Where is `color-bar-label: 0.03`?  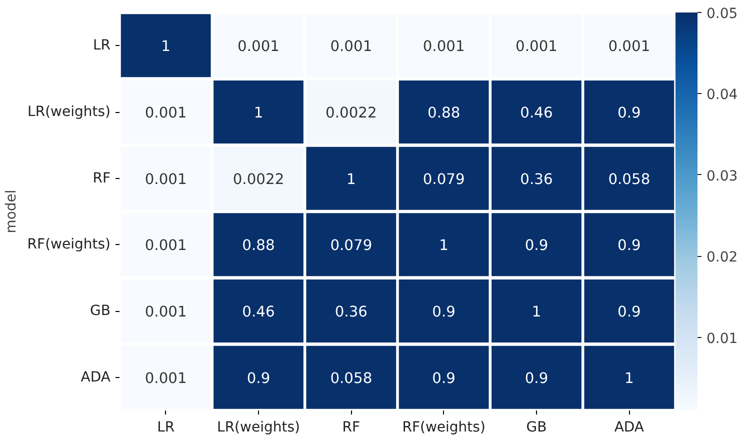 color-bar-label: 0.03 is located at coordinates (722, 176).